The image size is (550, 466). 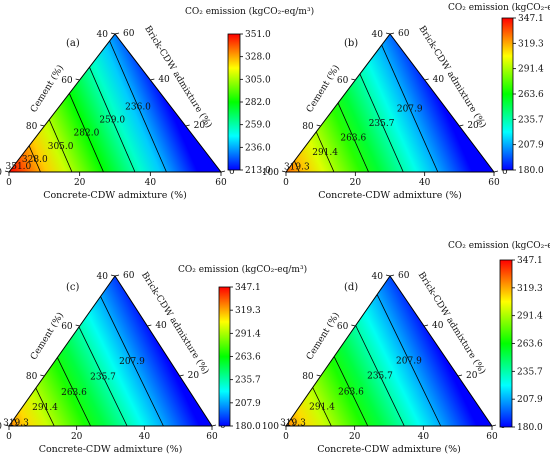 What do you see at coordinates (73, 43) in the screenshot?
I see `panel-label: (a)` at bounding box center [73, 43].